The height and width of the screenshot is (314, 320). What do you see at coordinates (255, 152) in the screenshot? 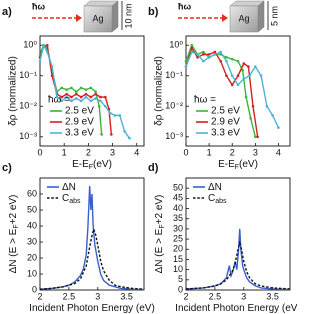
I see `x-tick-label: 3` at bounding box center [255, 152].